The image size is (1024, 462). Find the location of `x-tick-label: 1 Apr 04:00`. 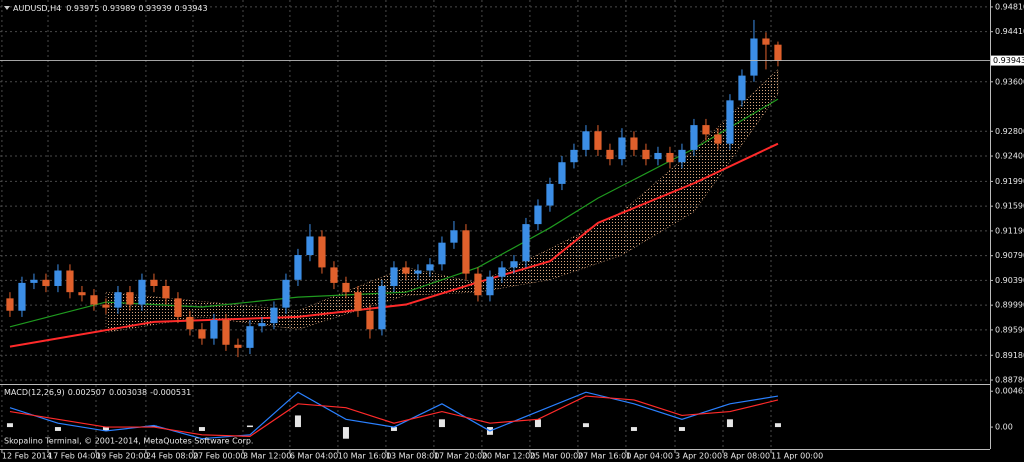

x-tick-label: 1 Apr 04:00 is located at coordinates (649, 456).